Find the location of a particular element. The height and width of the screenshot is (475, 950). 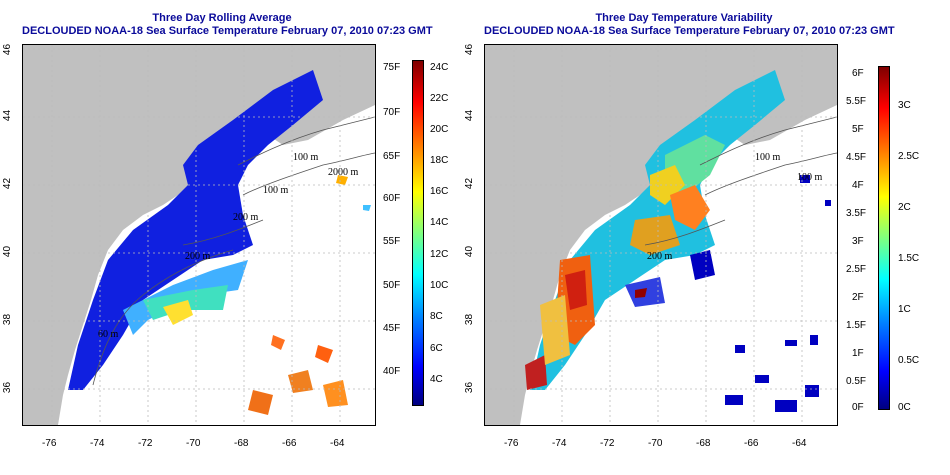

cbar-f-label: 1.5F is located at coordinates (856, 325).